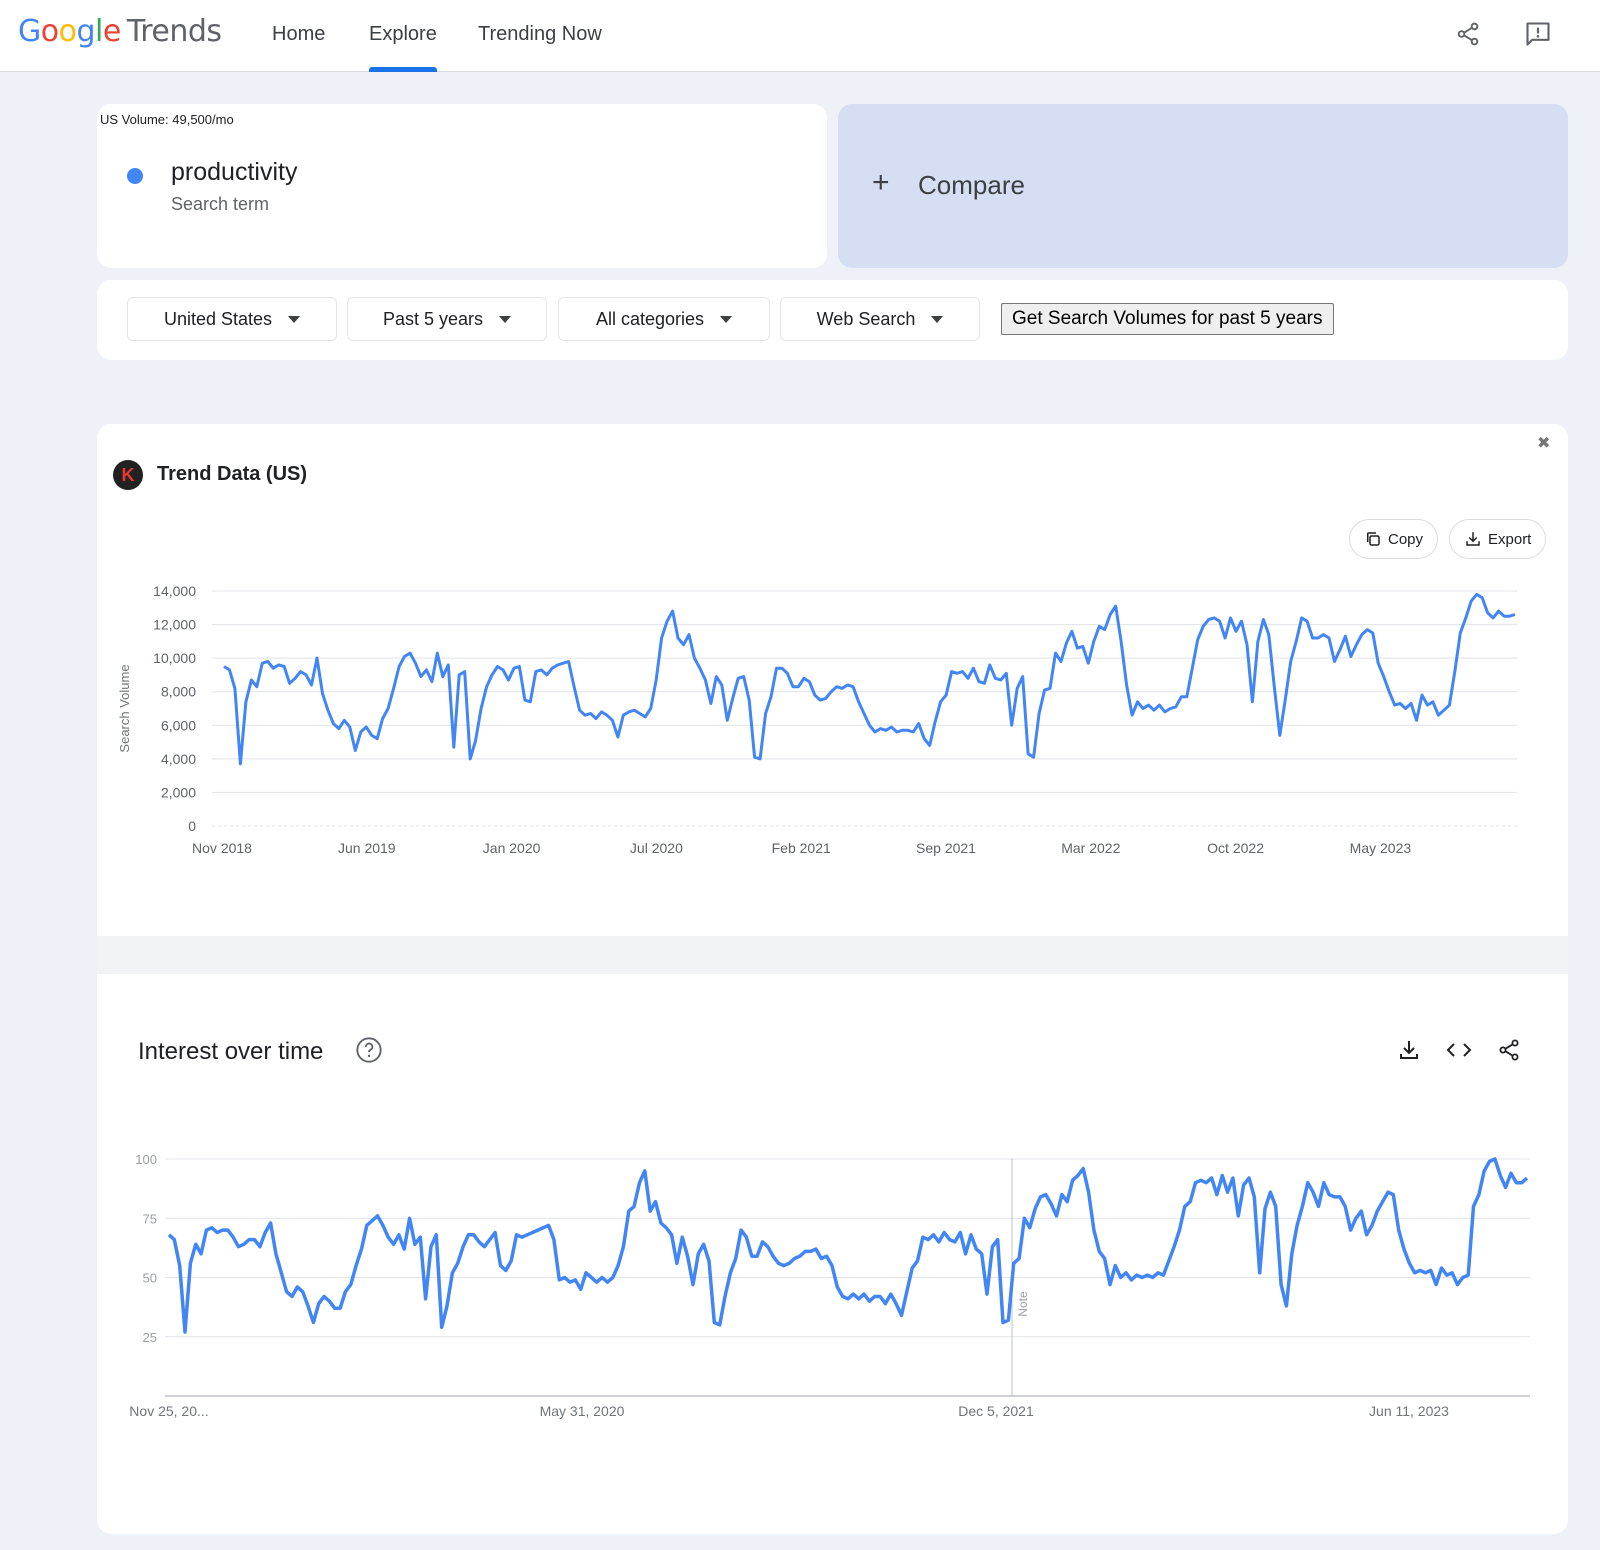 This screenshot has height=1550, width=1600. What do you see at coordinates (128, 475) in the screenshot?
I see `k-logo-icon: K` at bounding box center [128, 475].